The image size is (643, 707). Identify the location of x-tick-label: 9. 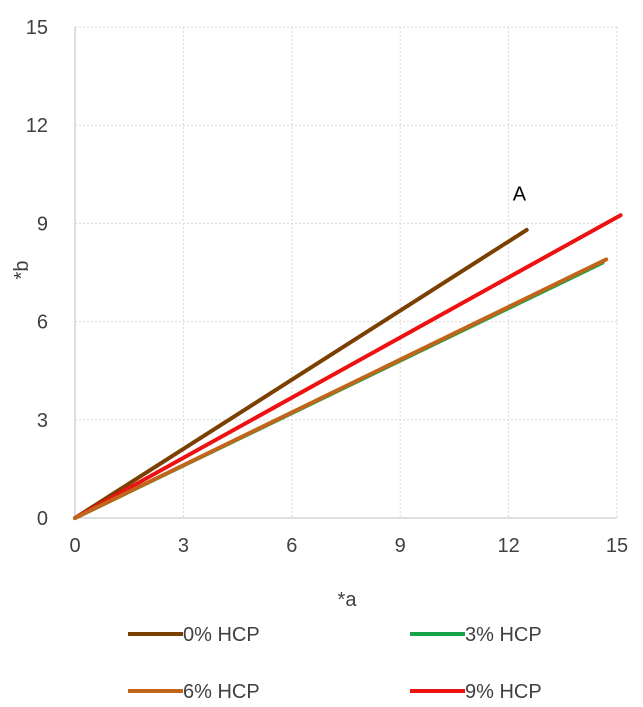
(400, 546).